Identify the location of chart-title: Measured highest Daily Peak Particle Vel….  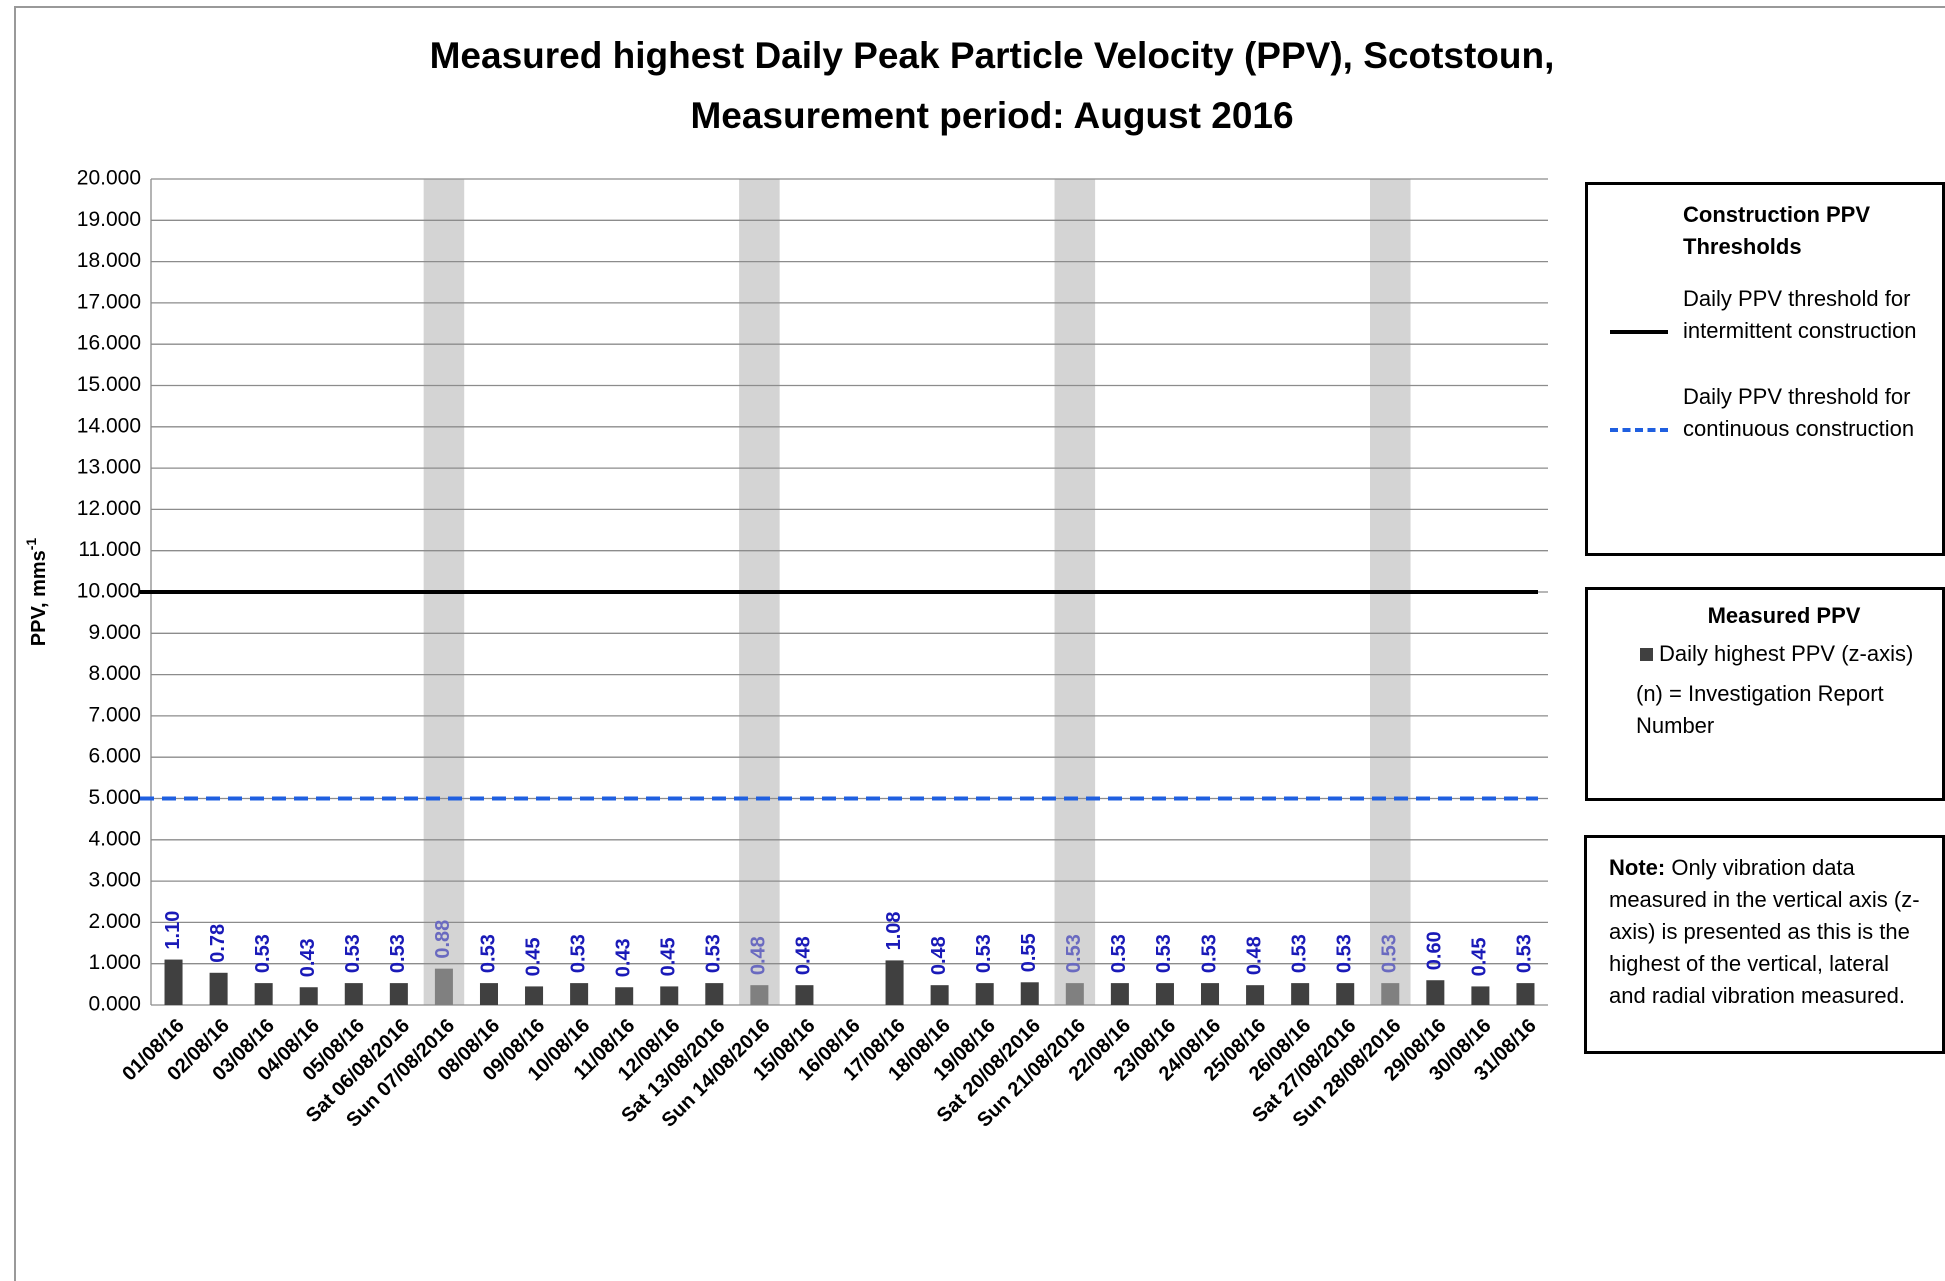
(992, 55).